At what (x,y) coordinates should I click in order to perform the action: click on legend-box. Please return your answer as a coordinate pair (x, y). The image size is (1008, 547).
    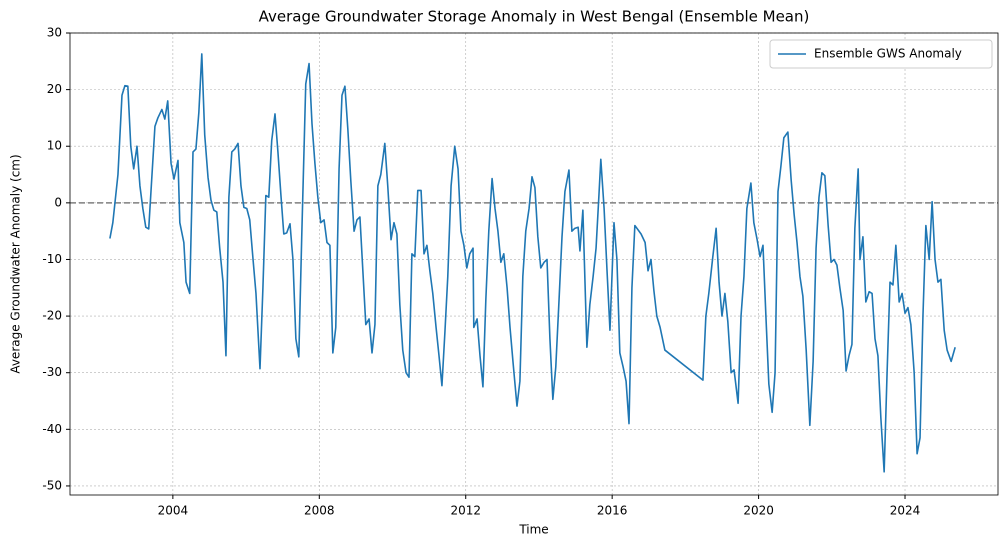
    Looking at the image, I should click on (881, 54).